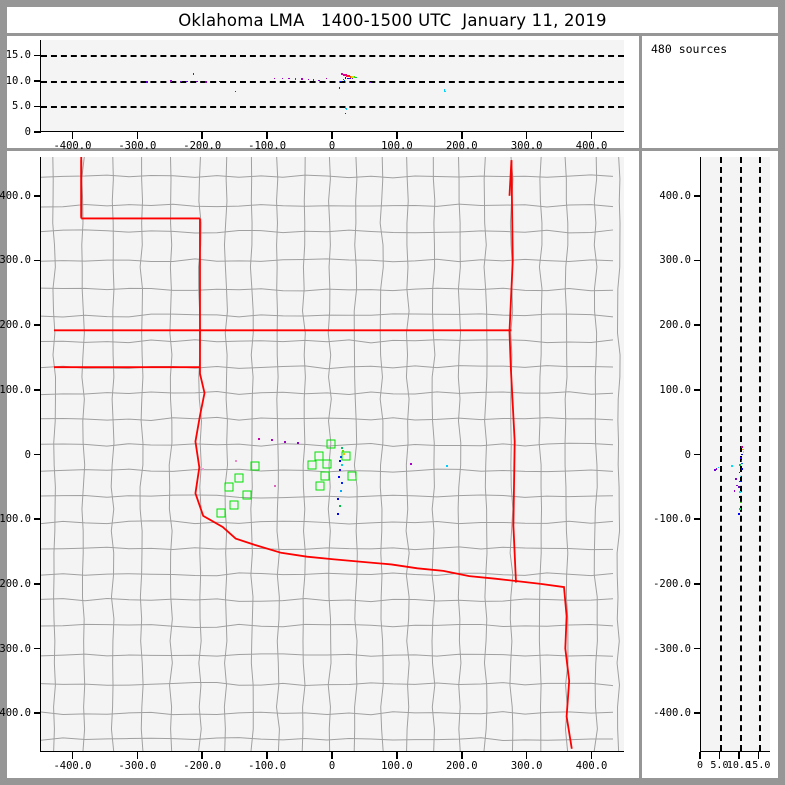 The image size is (785, 785). Describe the element at coordinates (21, 106) in the screenshot. I see `y-axis-tick-label: 5.0` at that location.